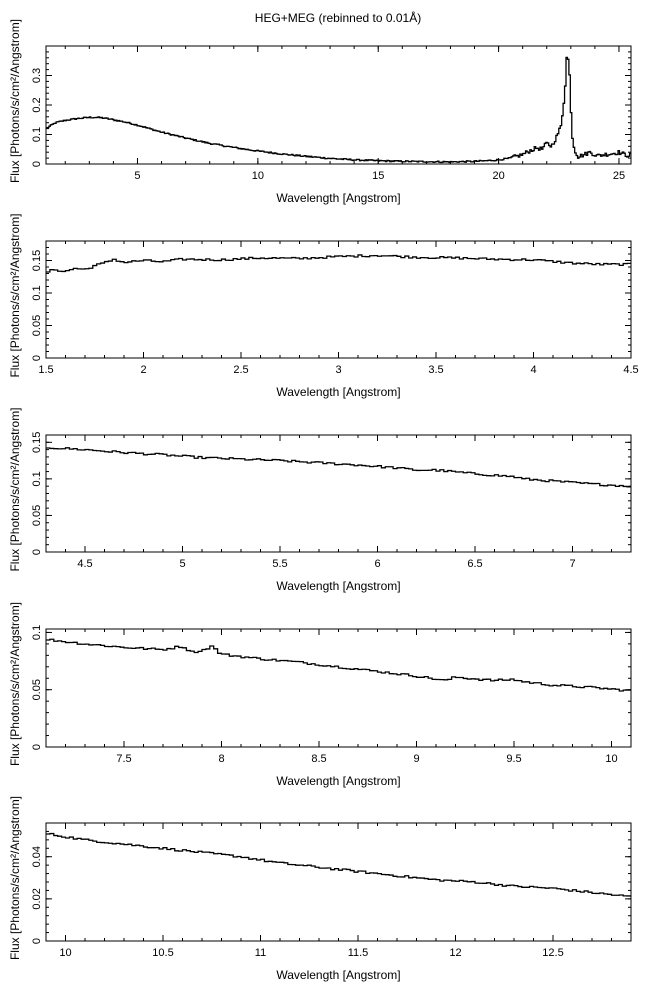 This screenshot has width=650, height=996. I want to click on x-tick-label: 7, so click(572, 564).